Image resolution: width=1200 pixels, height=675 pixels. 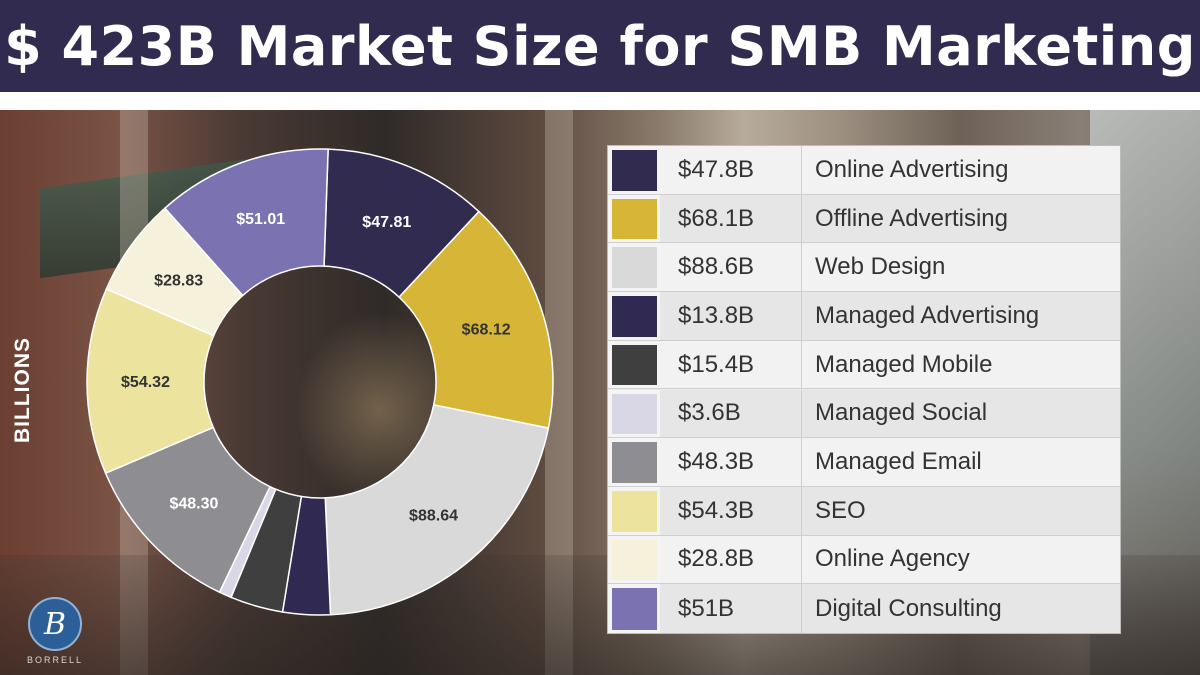 What do you see at coordinates (731, 364) in the screenshot?
I see `legend-value: $15.4B` at bounding box center [731, 364].